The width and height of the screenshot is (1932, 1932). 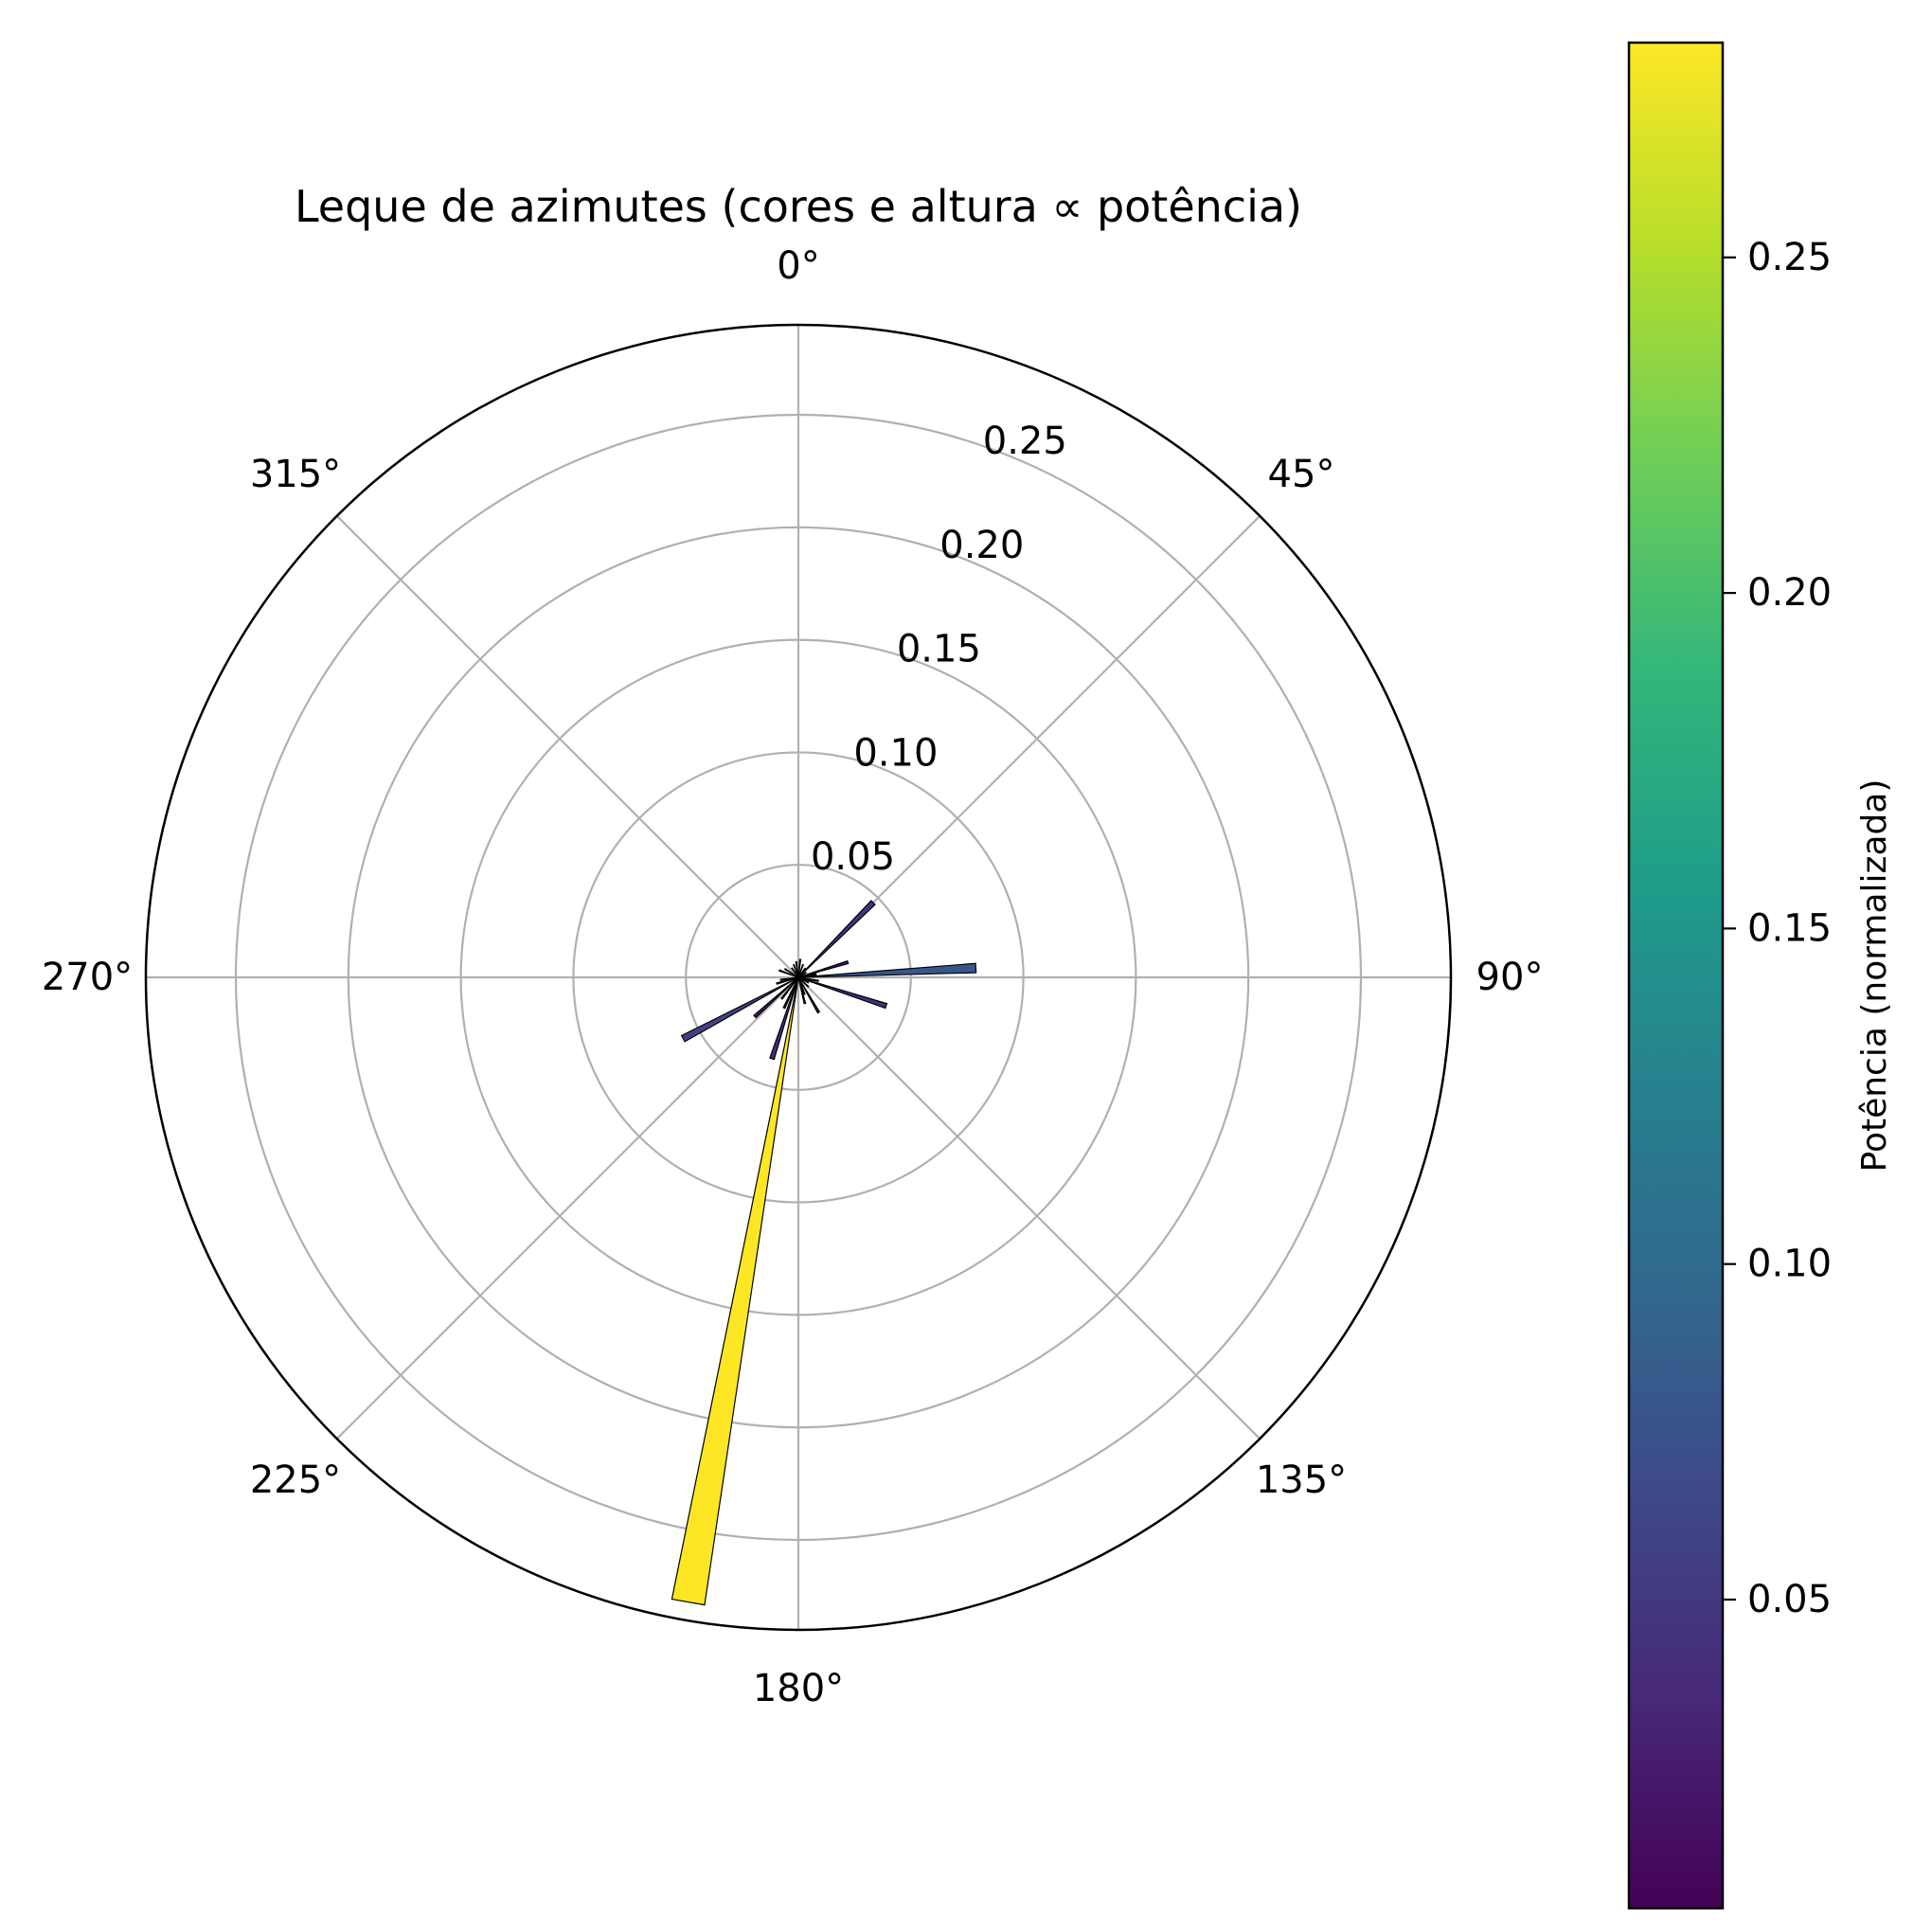 What do you see at coordinates (1025, 441) in the screenshot?
I see `radial-tick-label: 0.25` at bounding box center [1025, 441].